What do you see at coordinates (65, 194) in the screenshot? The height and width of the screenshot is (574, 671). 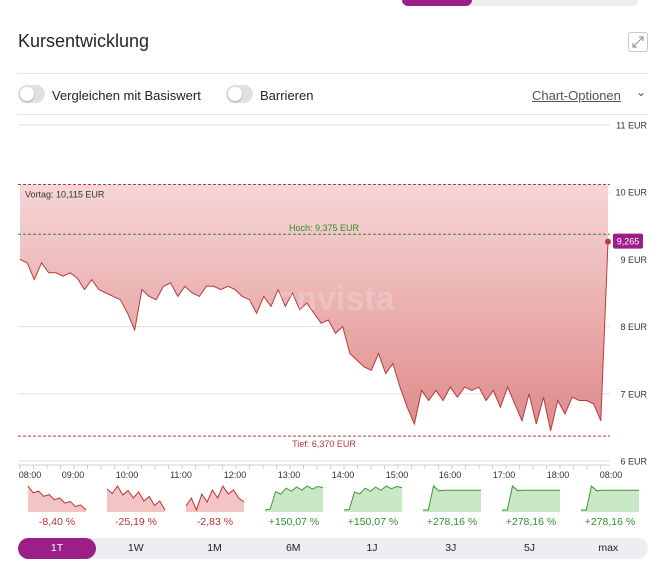 I see `reference-label: Vortag: 10,115 EUR` at bounding box center [65, 194].